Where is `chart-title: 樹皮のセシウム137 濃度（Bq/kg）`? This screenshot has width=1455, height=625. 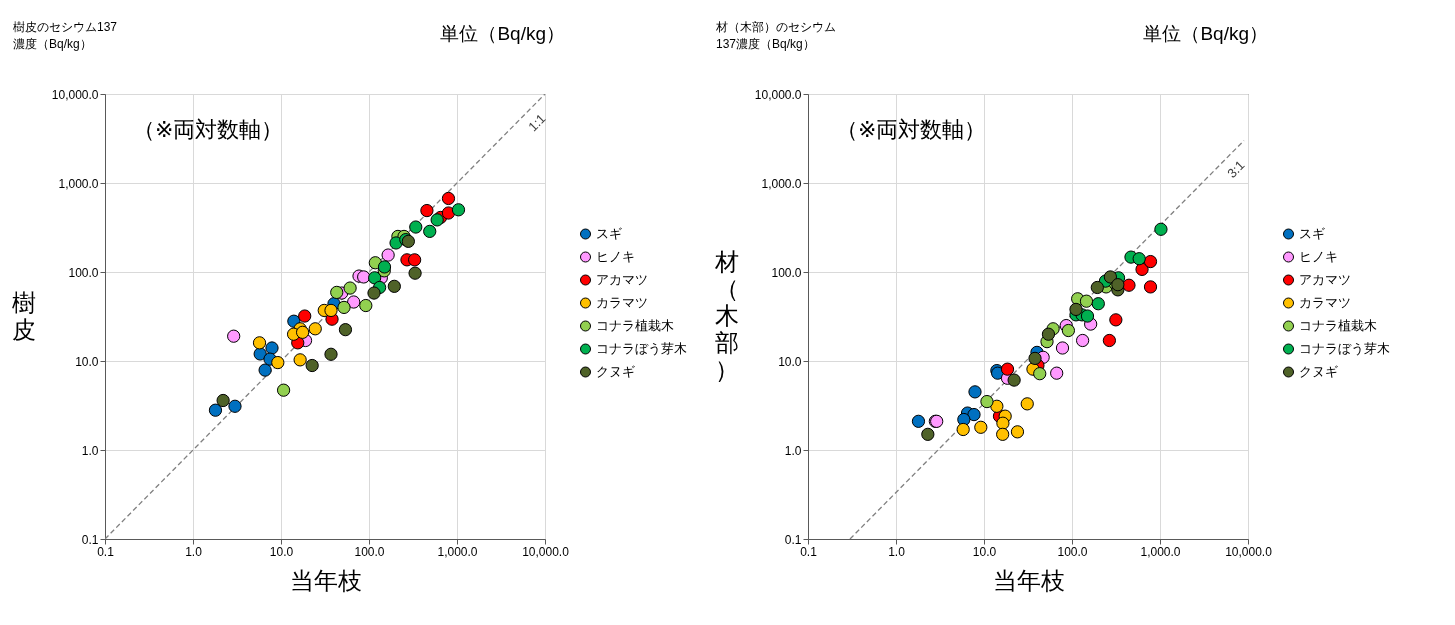
chart-title: 樹皮のセシウム137 濃度（Bq/kg） is located at coordinates (65, 35).